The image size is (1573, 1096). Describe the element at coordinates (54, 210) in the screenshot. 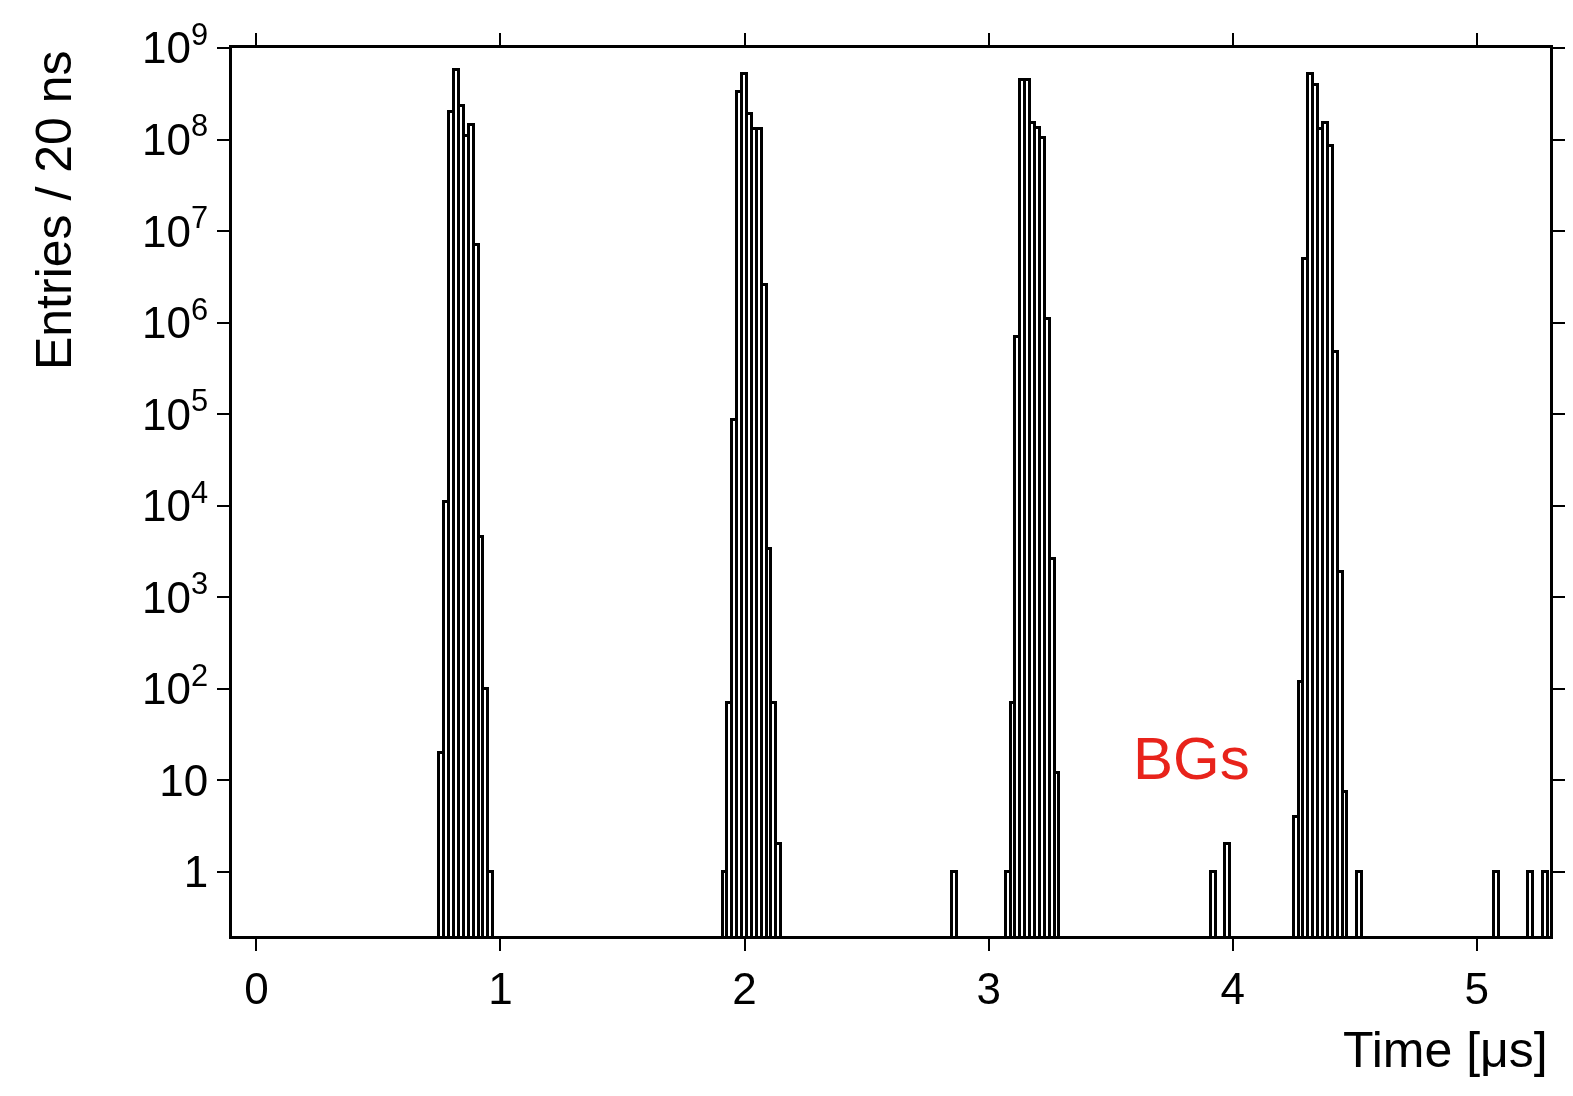

I see `y-axis-title: Entries / 20 ns` at that location.